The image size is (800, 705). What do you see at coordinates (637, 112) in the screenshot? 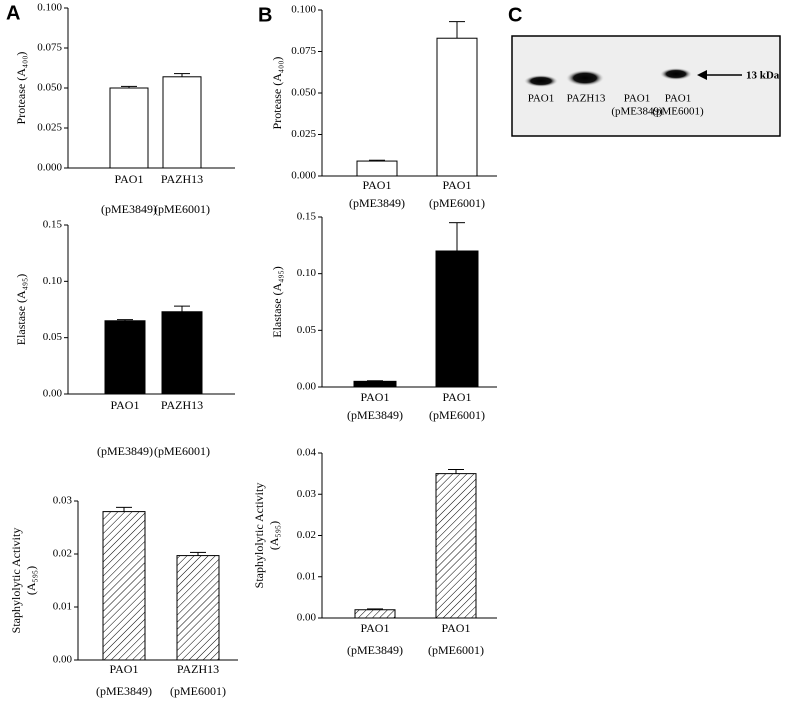
I see `lane-label: (pME3849)` at bounding box center [637, 112].